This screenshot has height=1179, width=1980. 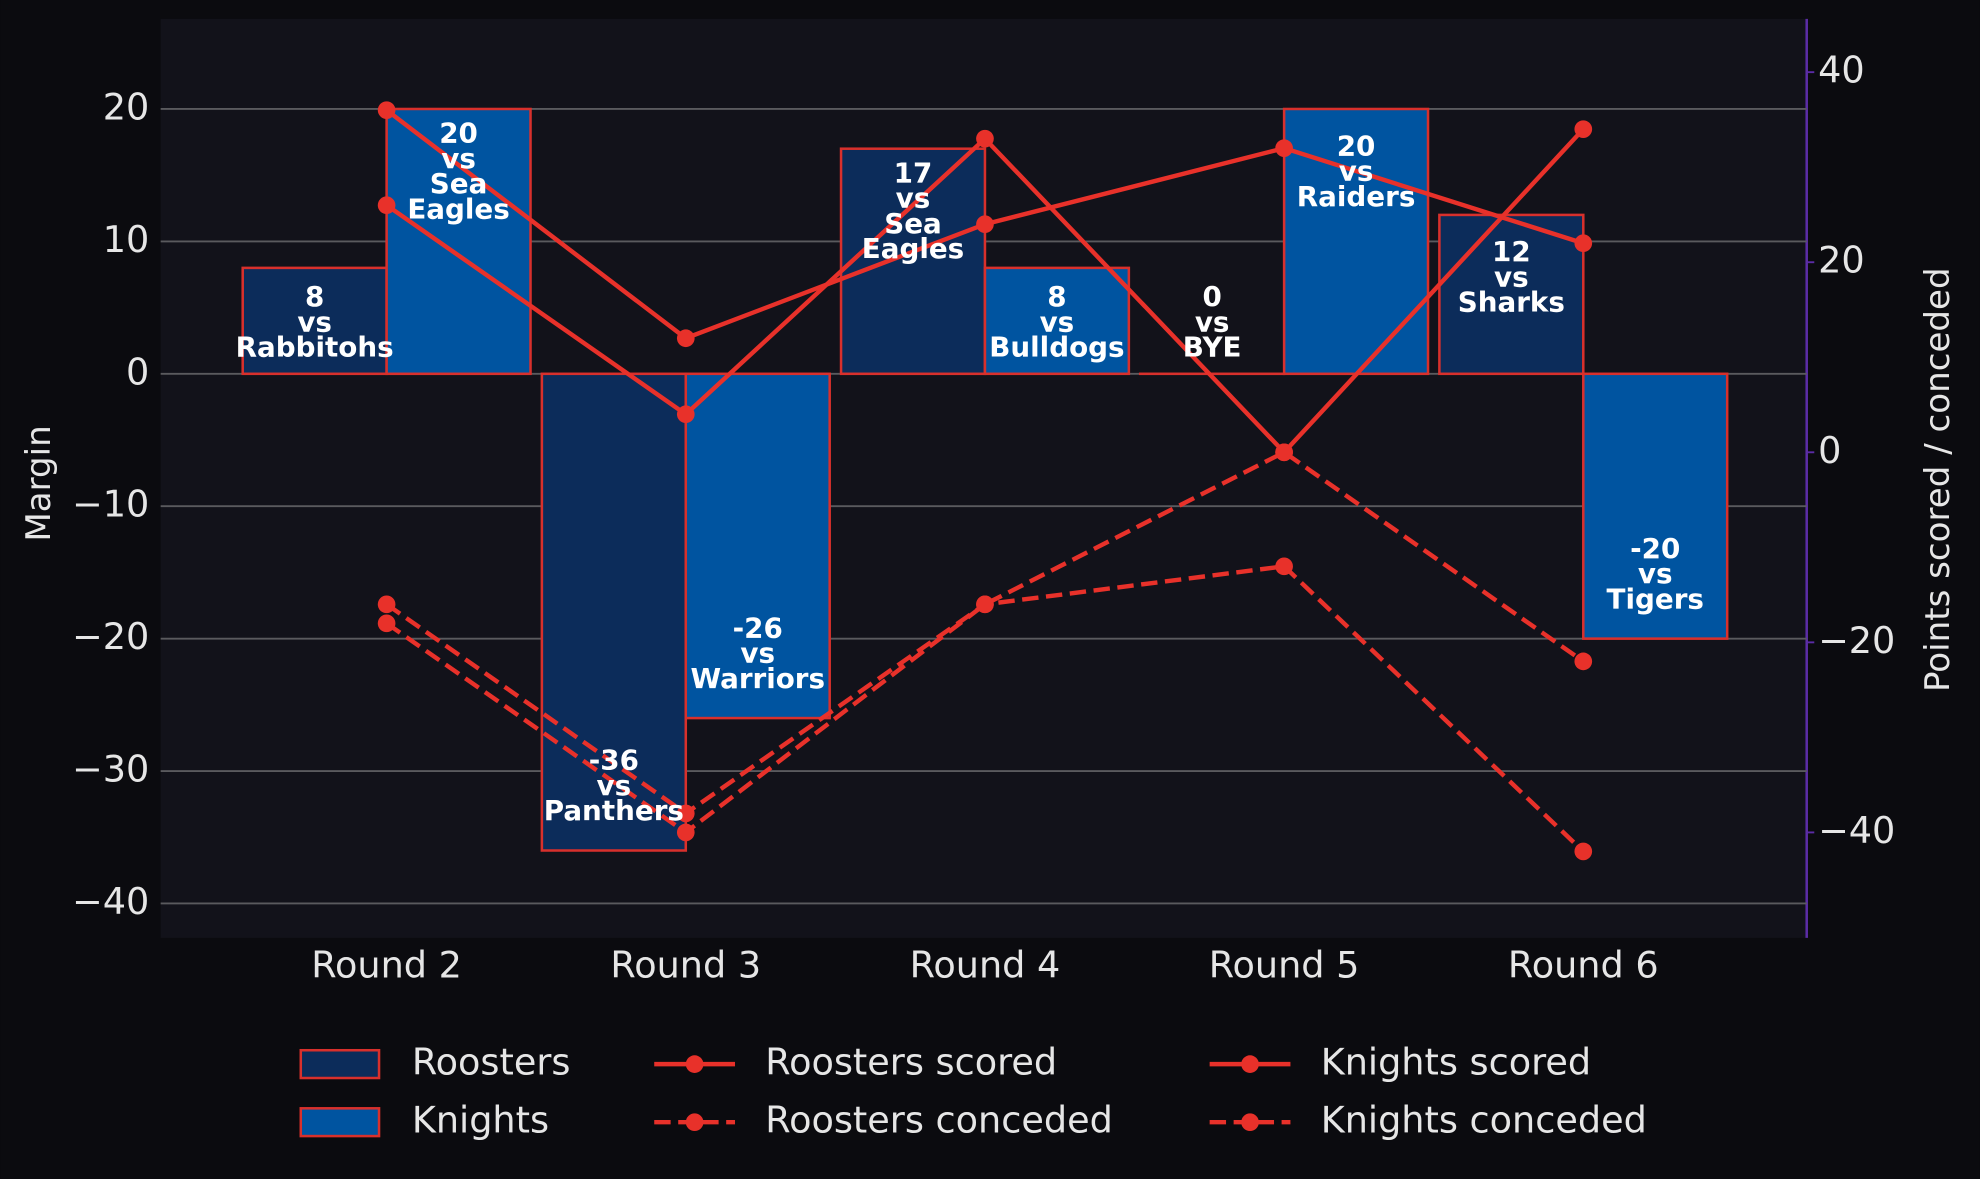 What do you see at coordinates (1212, 296) in the screenshot?
I see `bar-value-label: 0` at bounding box center [1212, 296].